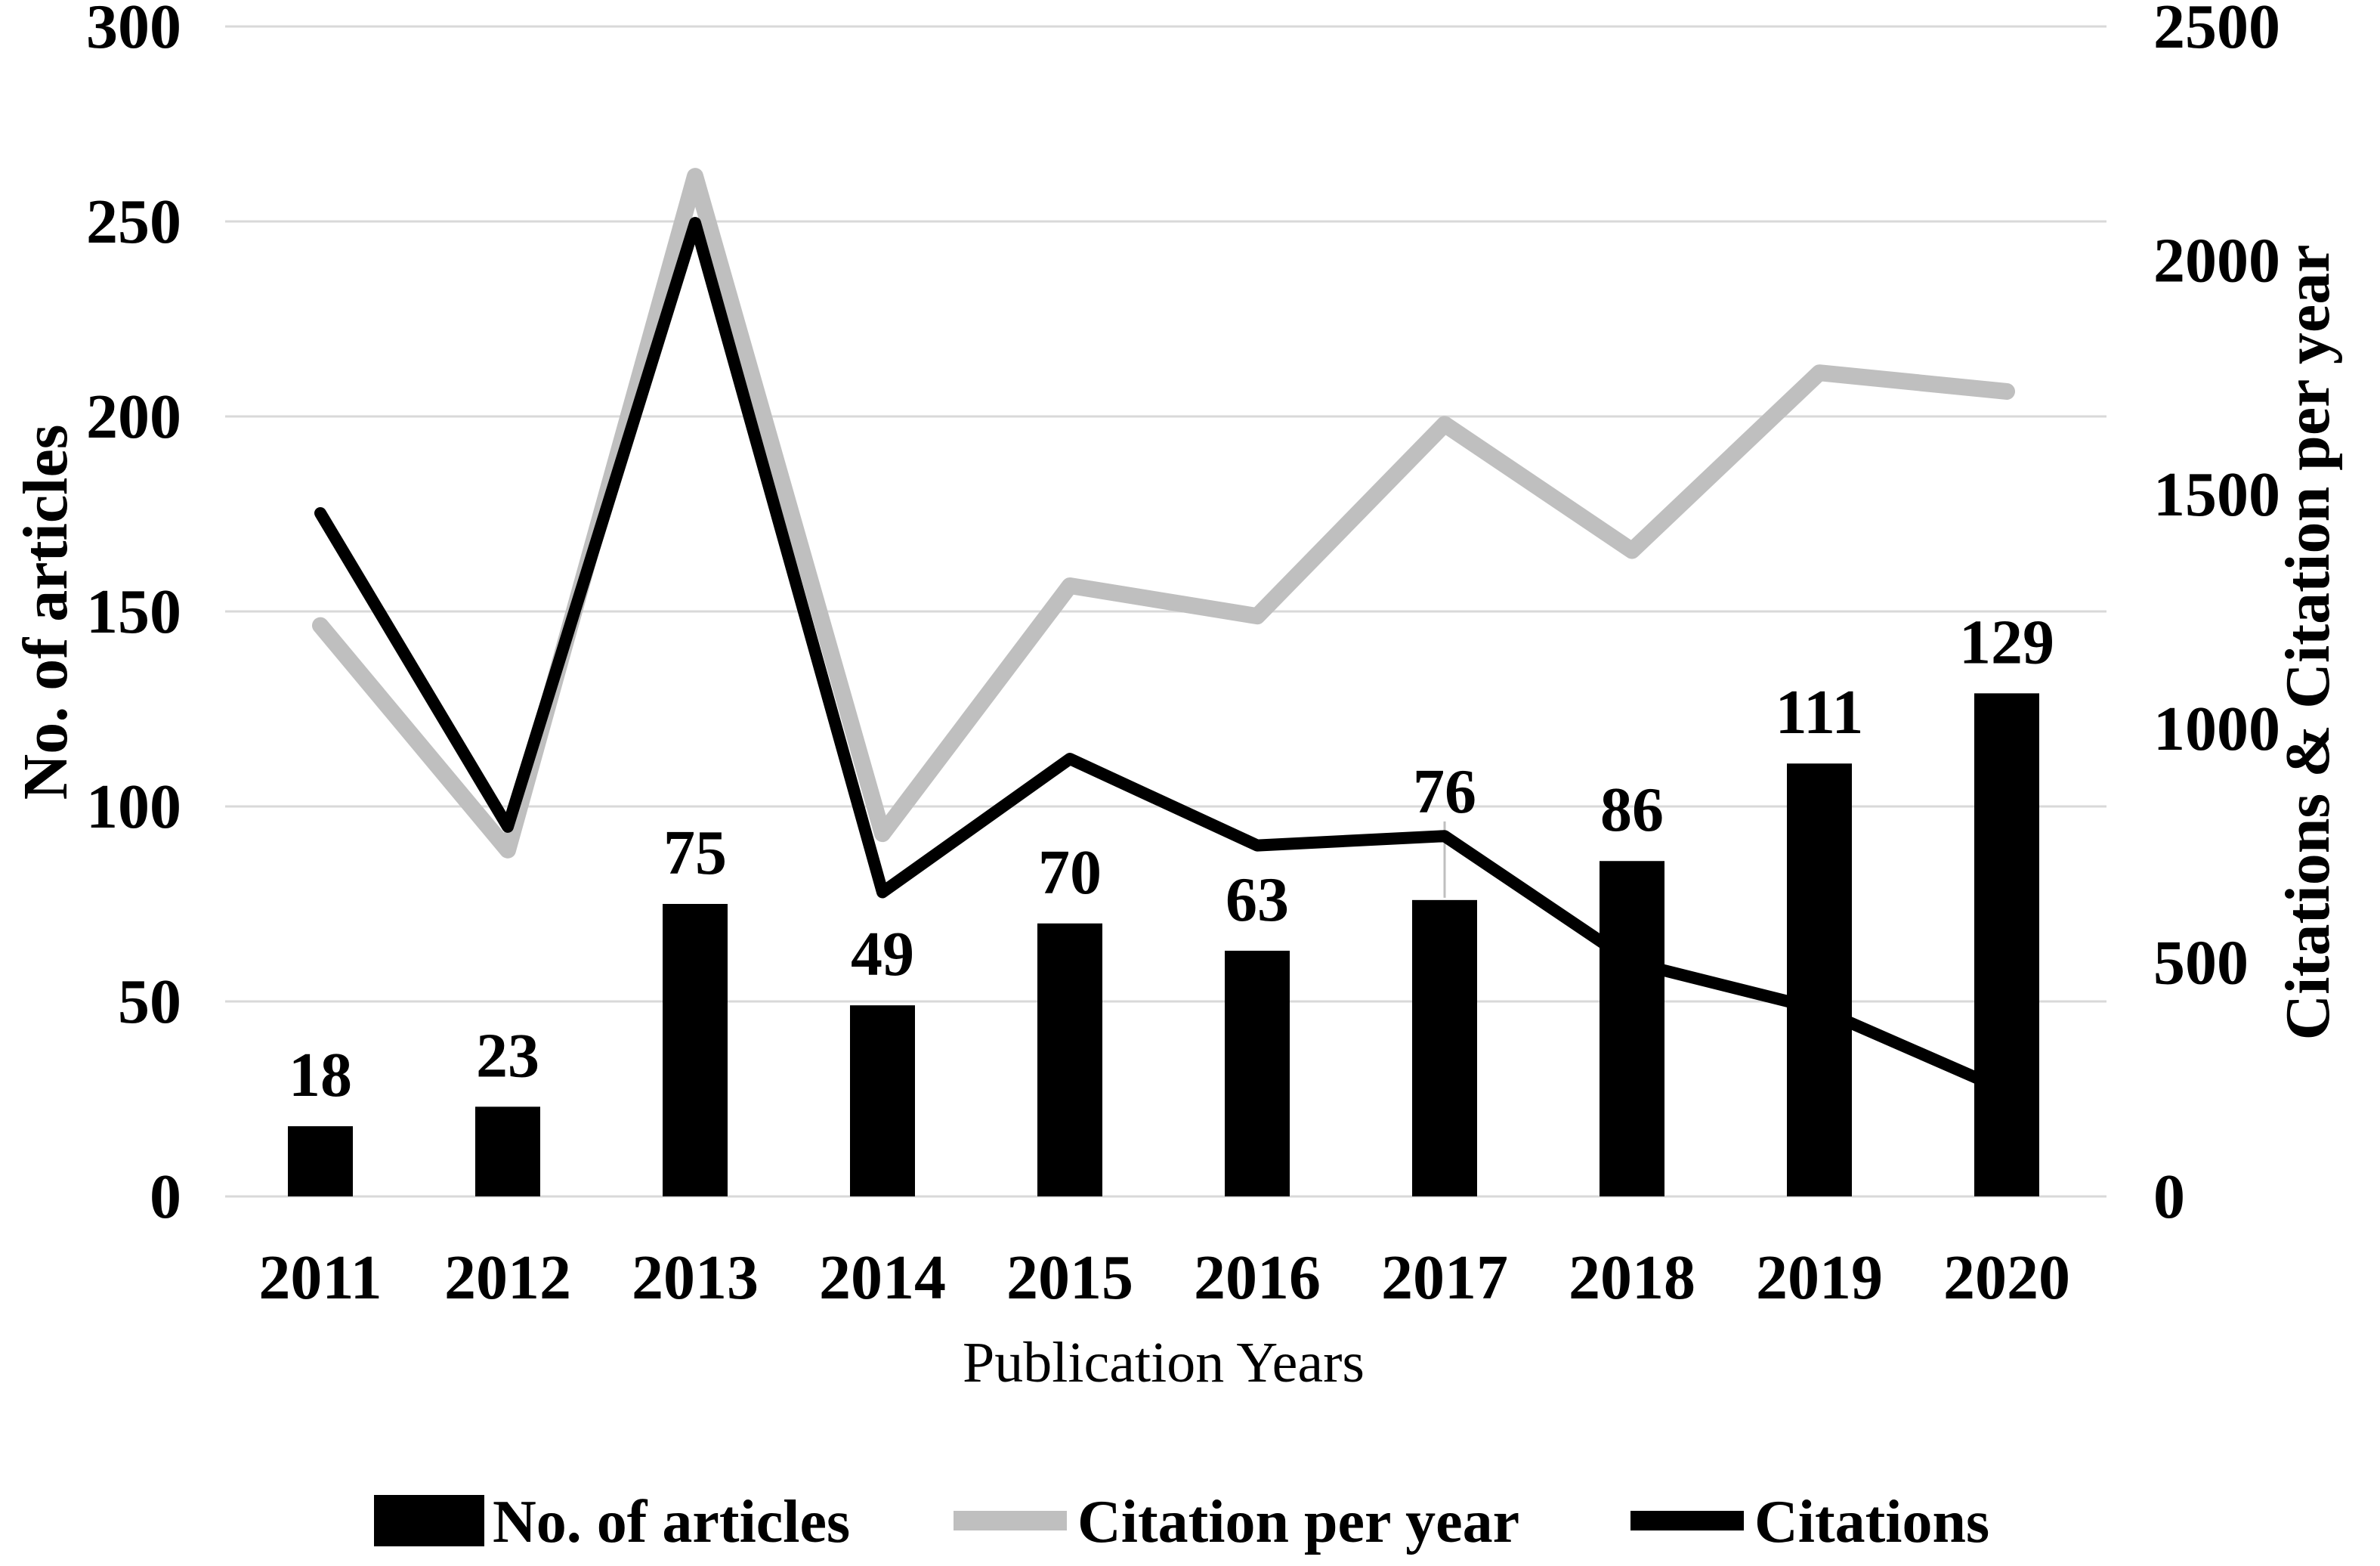 The image size is (2380, 1566). I want to click on bar-label-2015: 70, so click(1070, 872).